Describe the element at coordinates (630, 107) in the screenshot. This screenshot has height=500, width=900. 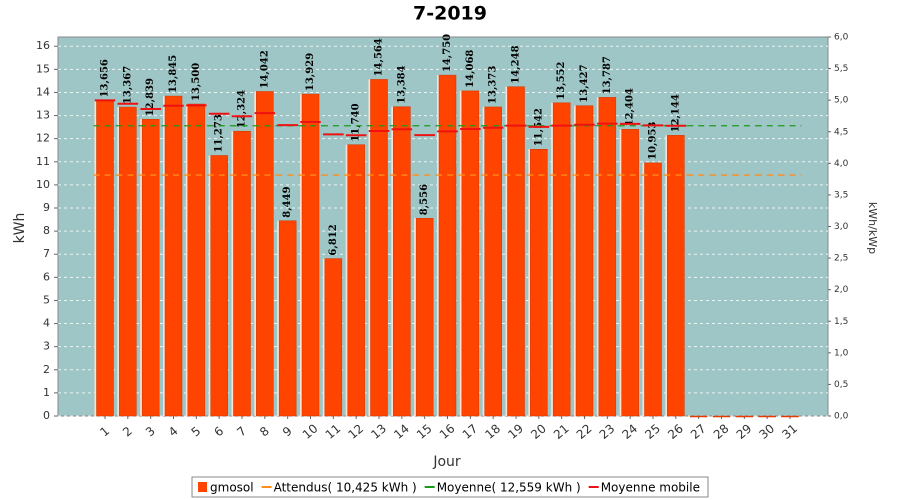
I see `data-label: 12,404` at that location.